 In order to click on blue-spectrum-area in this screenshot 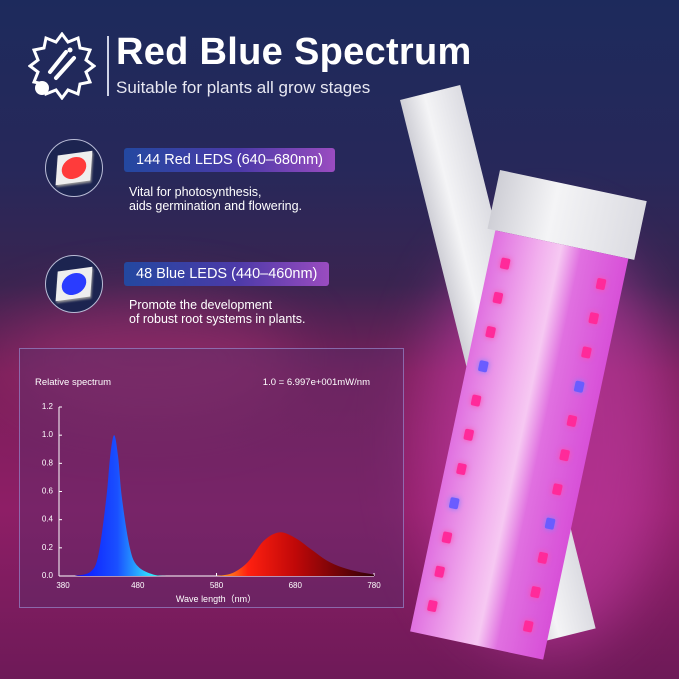, I will do `click(122, 505)`.